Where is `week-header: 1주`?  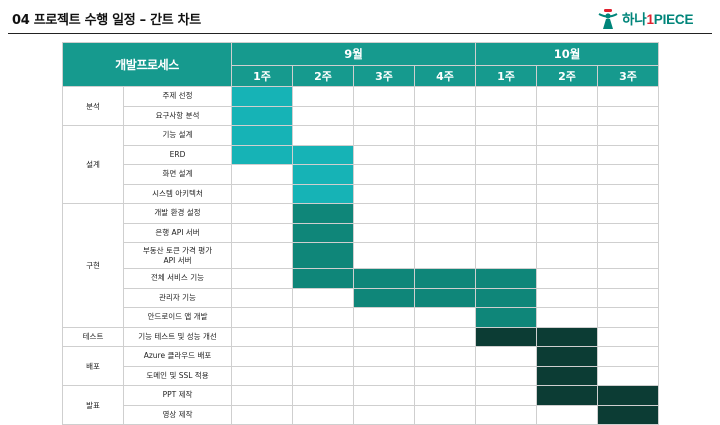 week-header: 1주 is located at coordinates (262, 76).